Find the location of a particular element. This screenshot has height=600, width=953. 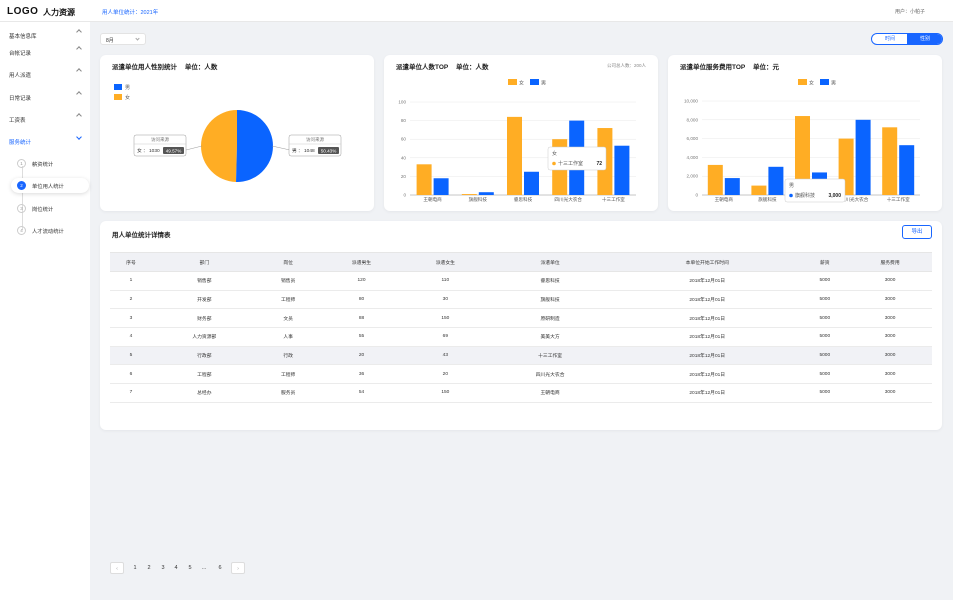

sub-item-talent-flow-stats: 4 人才流动统计 is located at coordinates (50, 230).